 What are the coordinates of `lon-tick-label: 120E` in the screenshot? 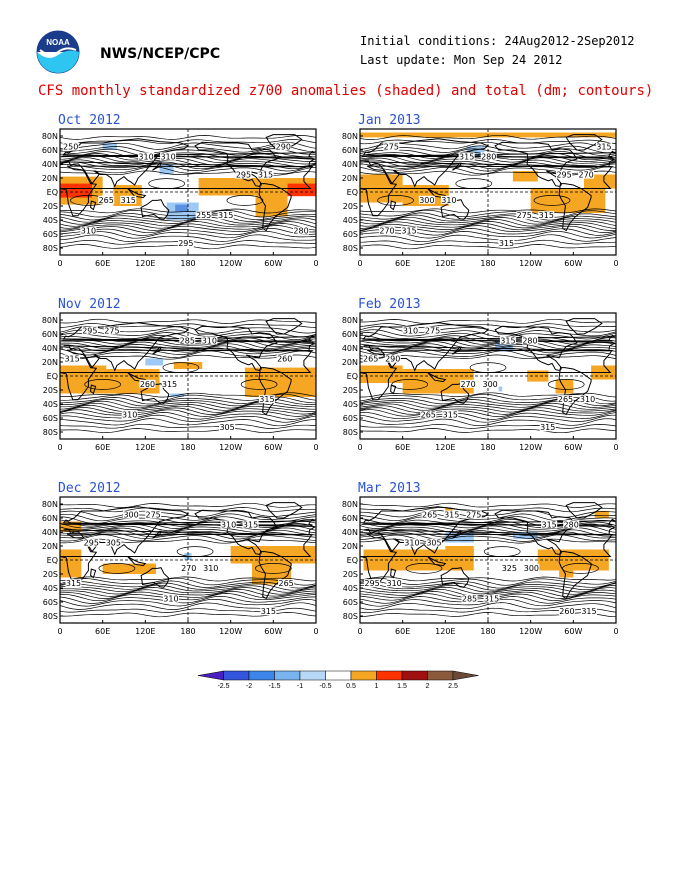 It's located at (445, 631).